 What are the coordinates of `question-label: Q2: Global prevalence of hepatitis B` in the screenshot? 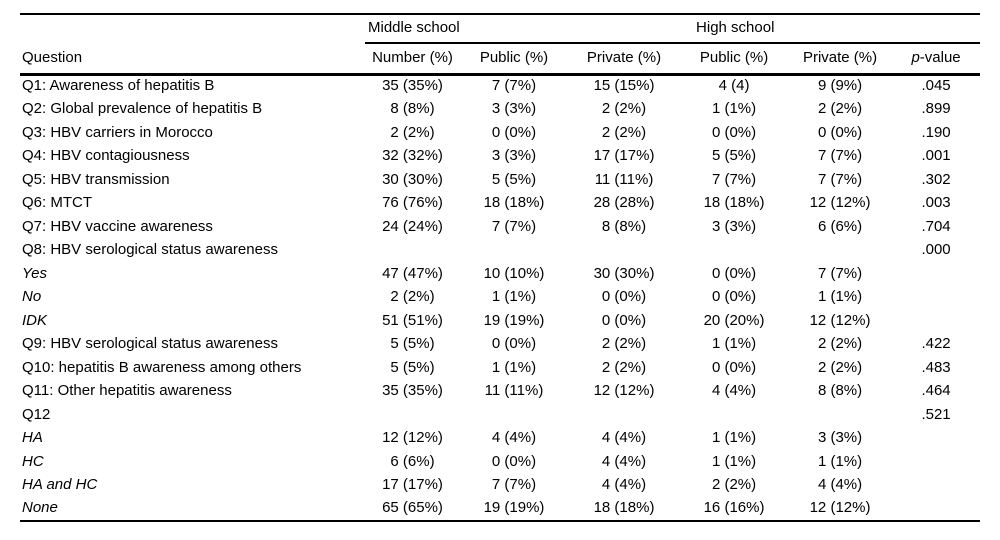 It's located at (142, 108).